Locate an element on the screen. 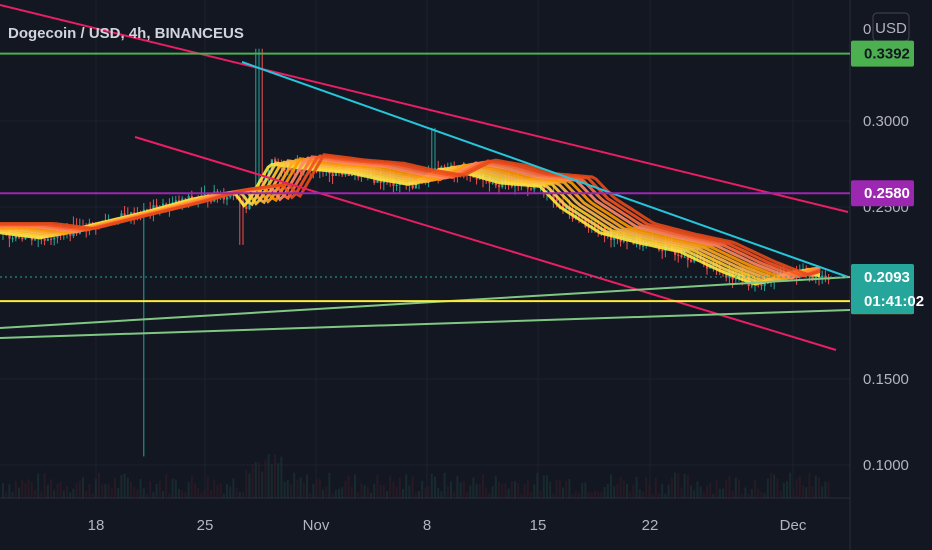 The image size is (932, 550). price-badge-label: 0.3392 is located at coordinates (887, 54).